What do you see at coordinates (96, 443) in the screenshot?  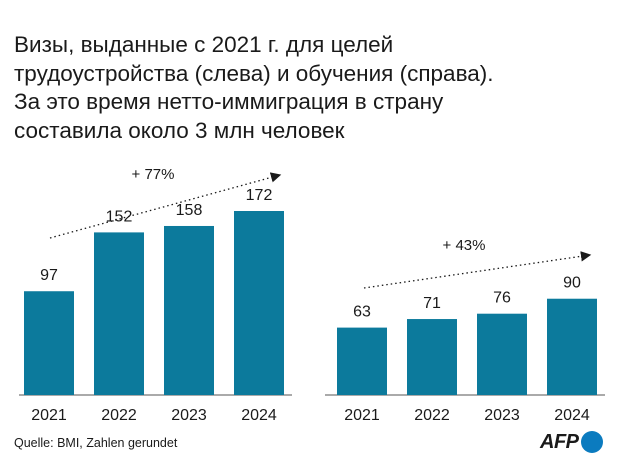 I see `source-note: Quelle: BMI, Zahlen gerundet` at bounding box center [96, 443].